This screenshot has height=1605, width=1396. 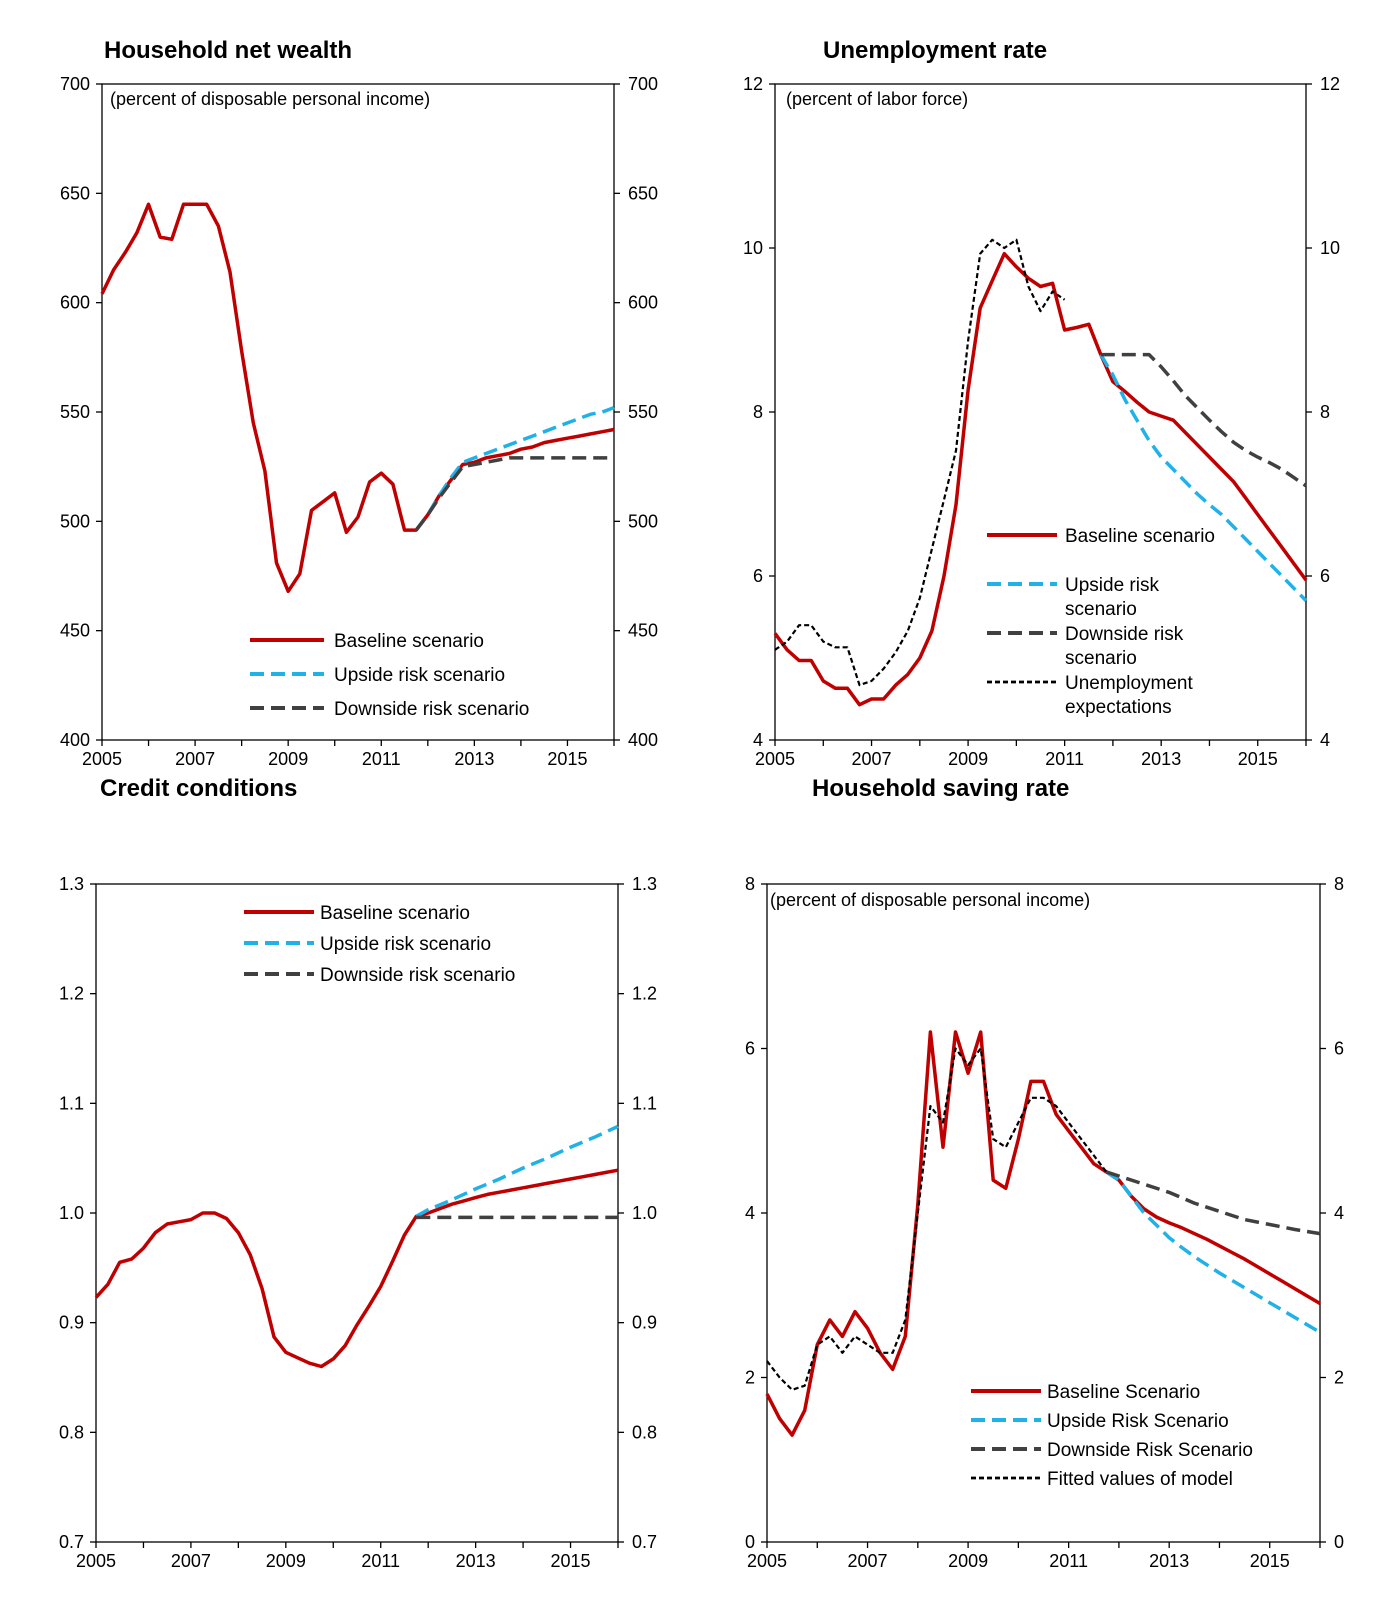 What do you see at coordinates (228, 50) in the screenshot?
I see `chart-title: Household net wealth` at bounding box center [228, 50].